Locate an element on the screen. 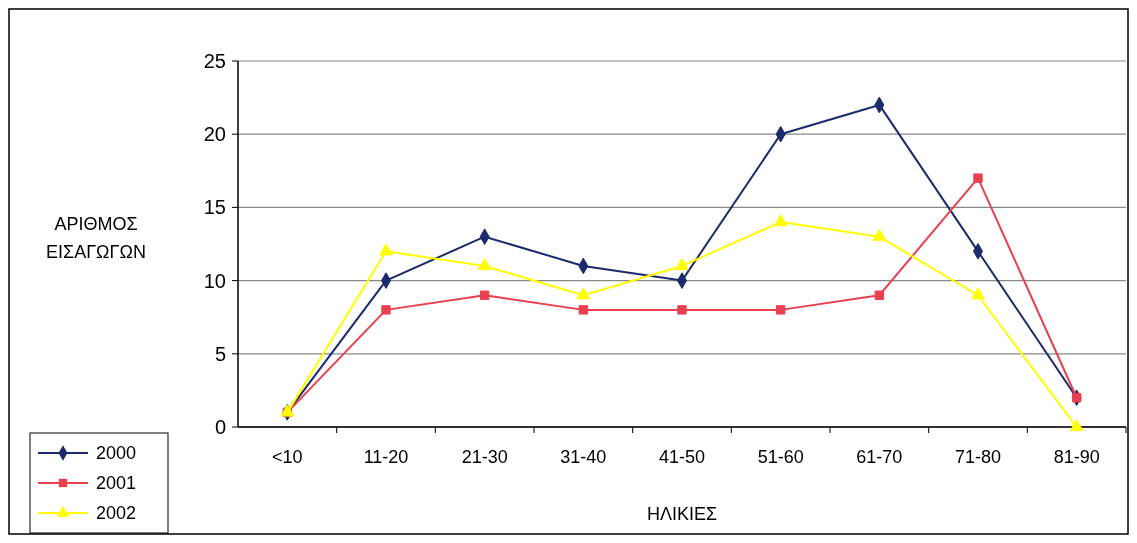 The height and width of the screenshot is (543, 1137). y-axis-title: ΑΡΙΘΜΟΣ ΕΙΣΑΓΩΓΩΝ is located at coordinates (96, 238).